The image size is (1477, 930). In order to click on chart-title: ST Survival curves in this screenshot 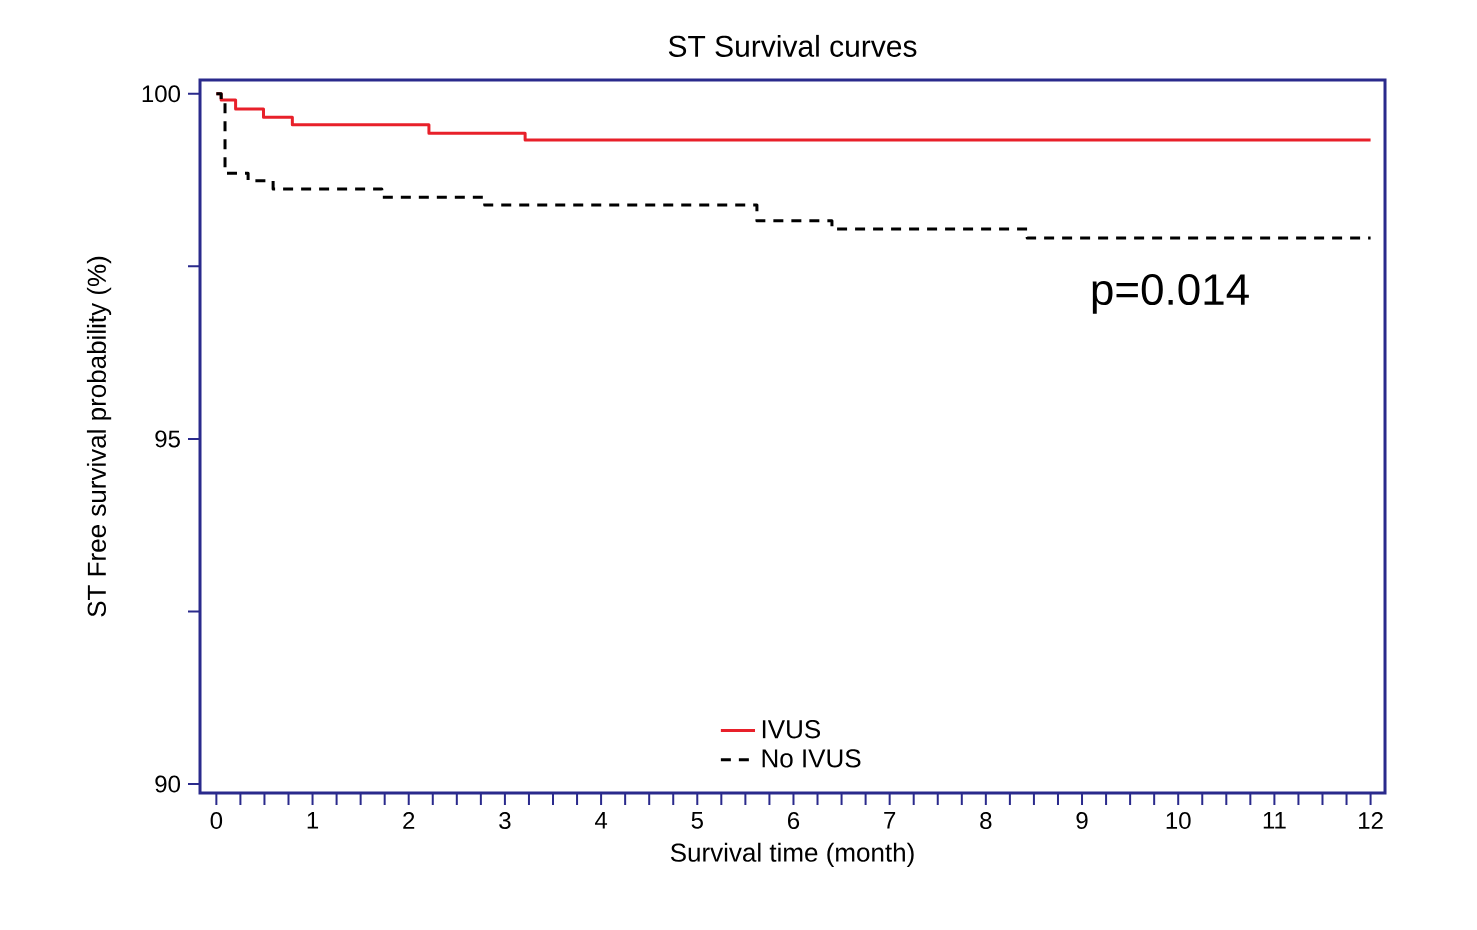, I will do `click(792, 45)`.